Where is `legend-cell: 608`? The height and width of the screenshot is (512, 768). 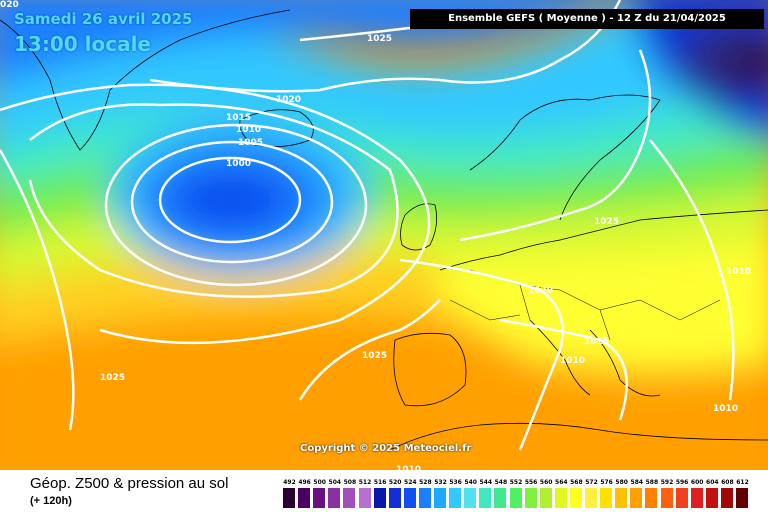 legend-cell: 608 is located at coordinates (727, 493).